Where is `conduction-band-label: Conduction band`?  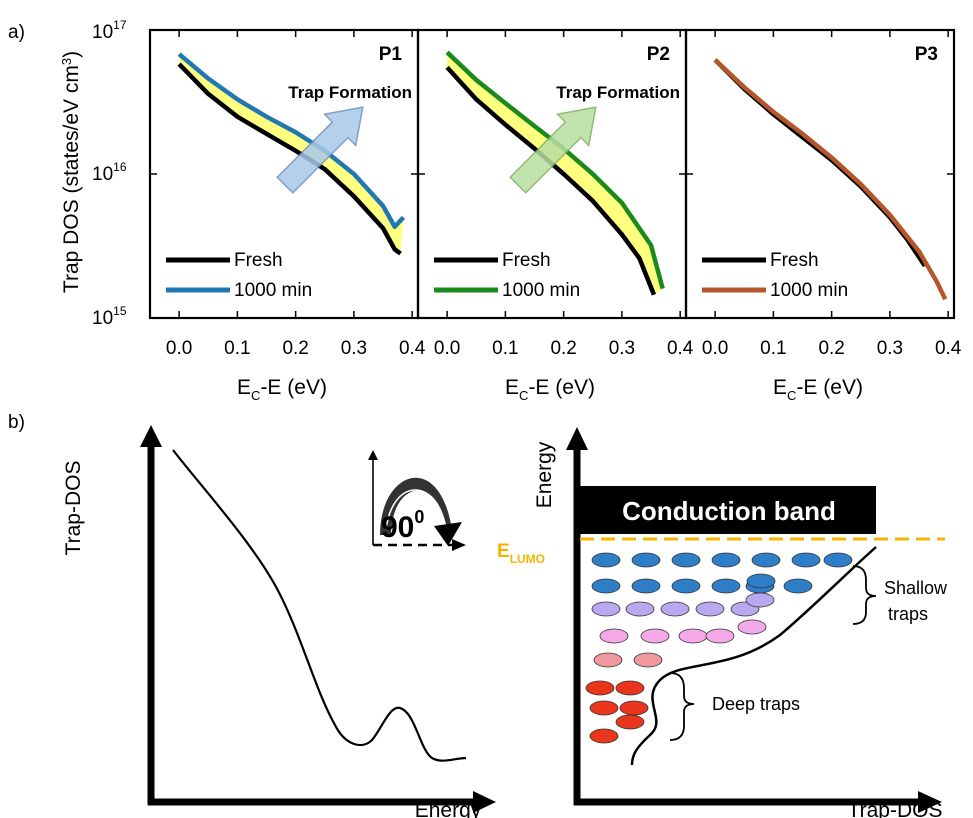
conduction-band-label: Conduction band is located at coordinates (729, 511).